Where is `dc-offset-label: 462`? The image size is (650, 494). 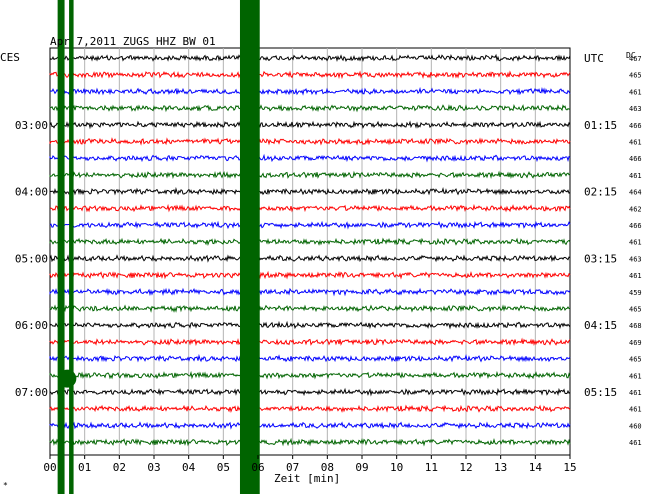
dc-offset-label: 462 is located at coordinates (635, 209).